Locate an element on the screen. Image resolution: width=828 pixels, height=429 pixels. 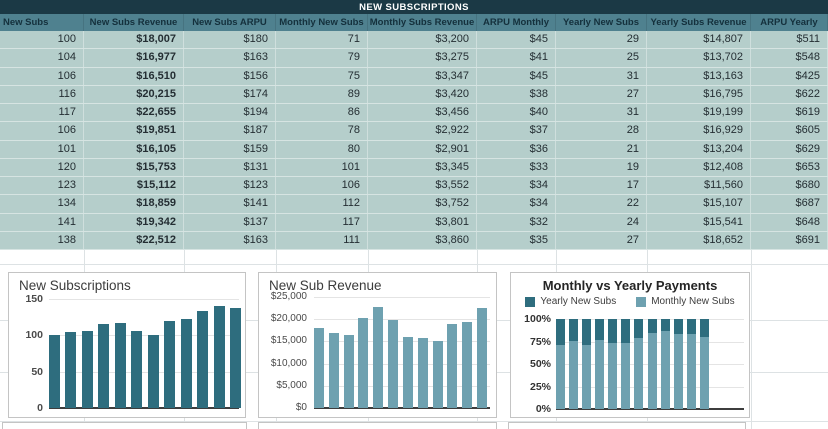
header-cell: Monthly Subs Revenue is located at coordinates (422, 22).